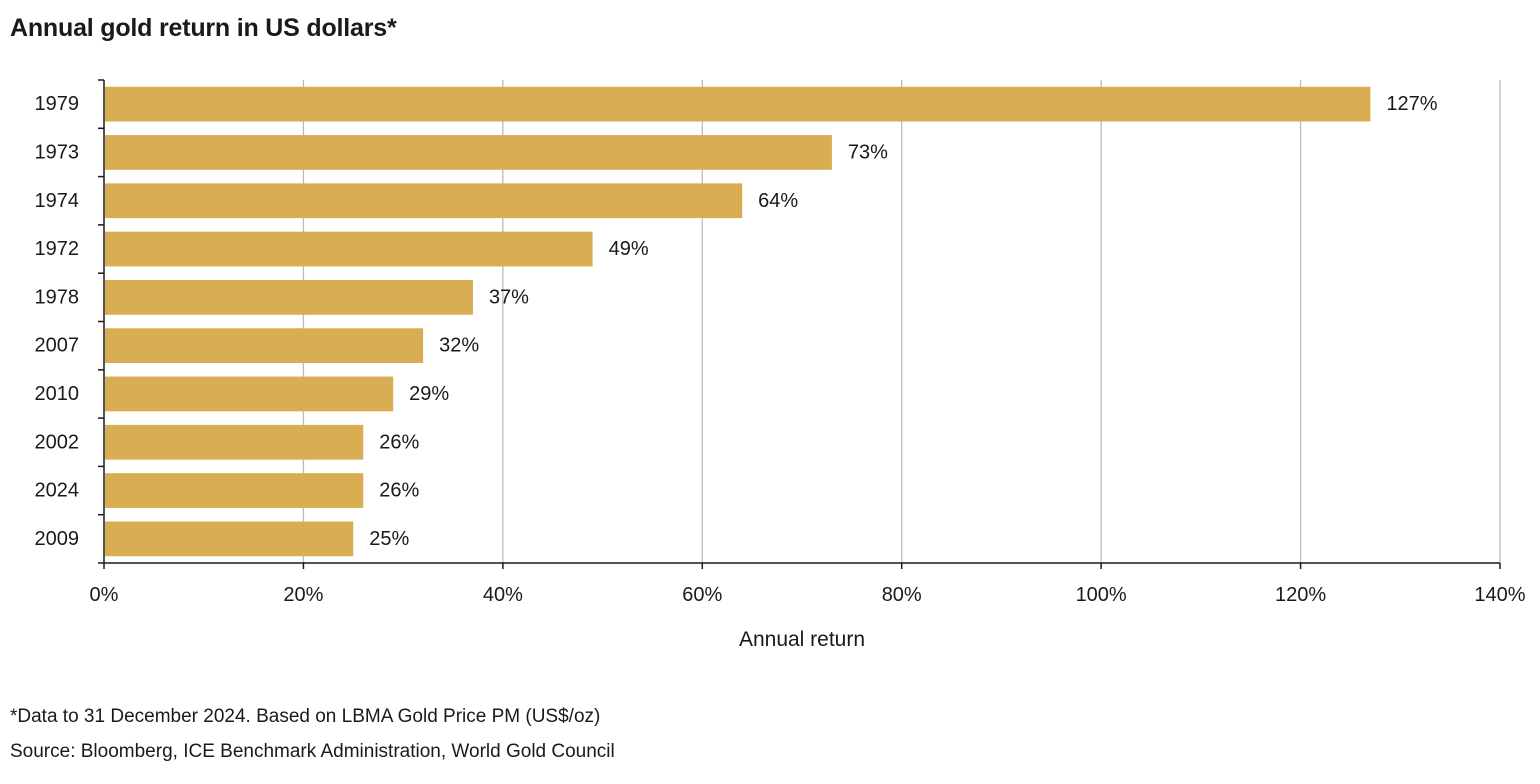  What do you see at coordinates (778, 201) in the screenshot?
I see `data-label: 64%` at bounding box center [778, 201].